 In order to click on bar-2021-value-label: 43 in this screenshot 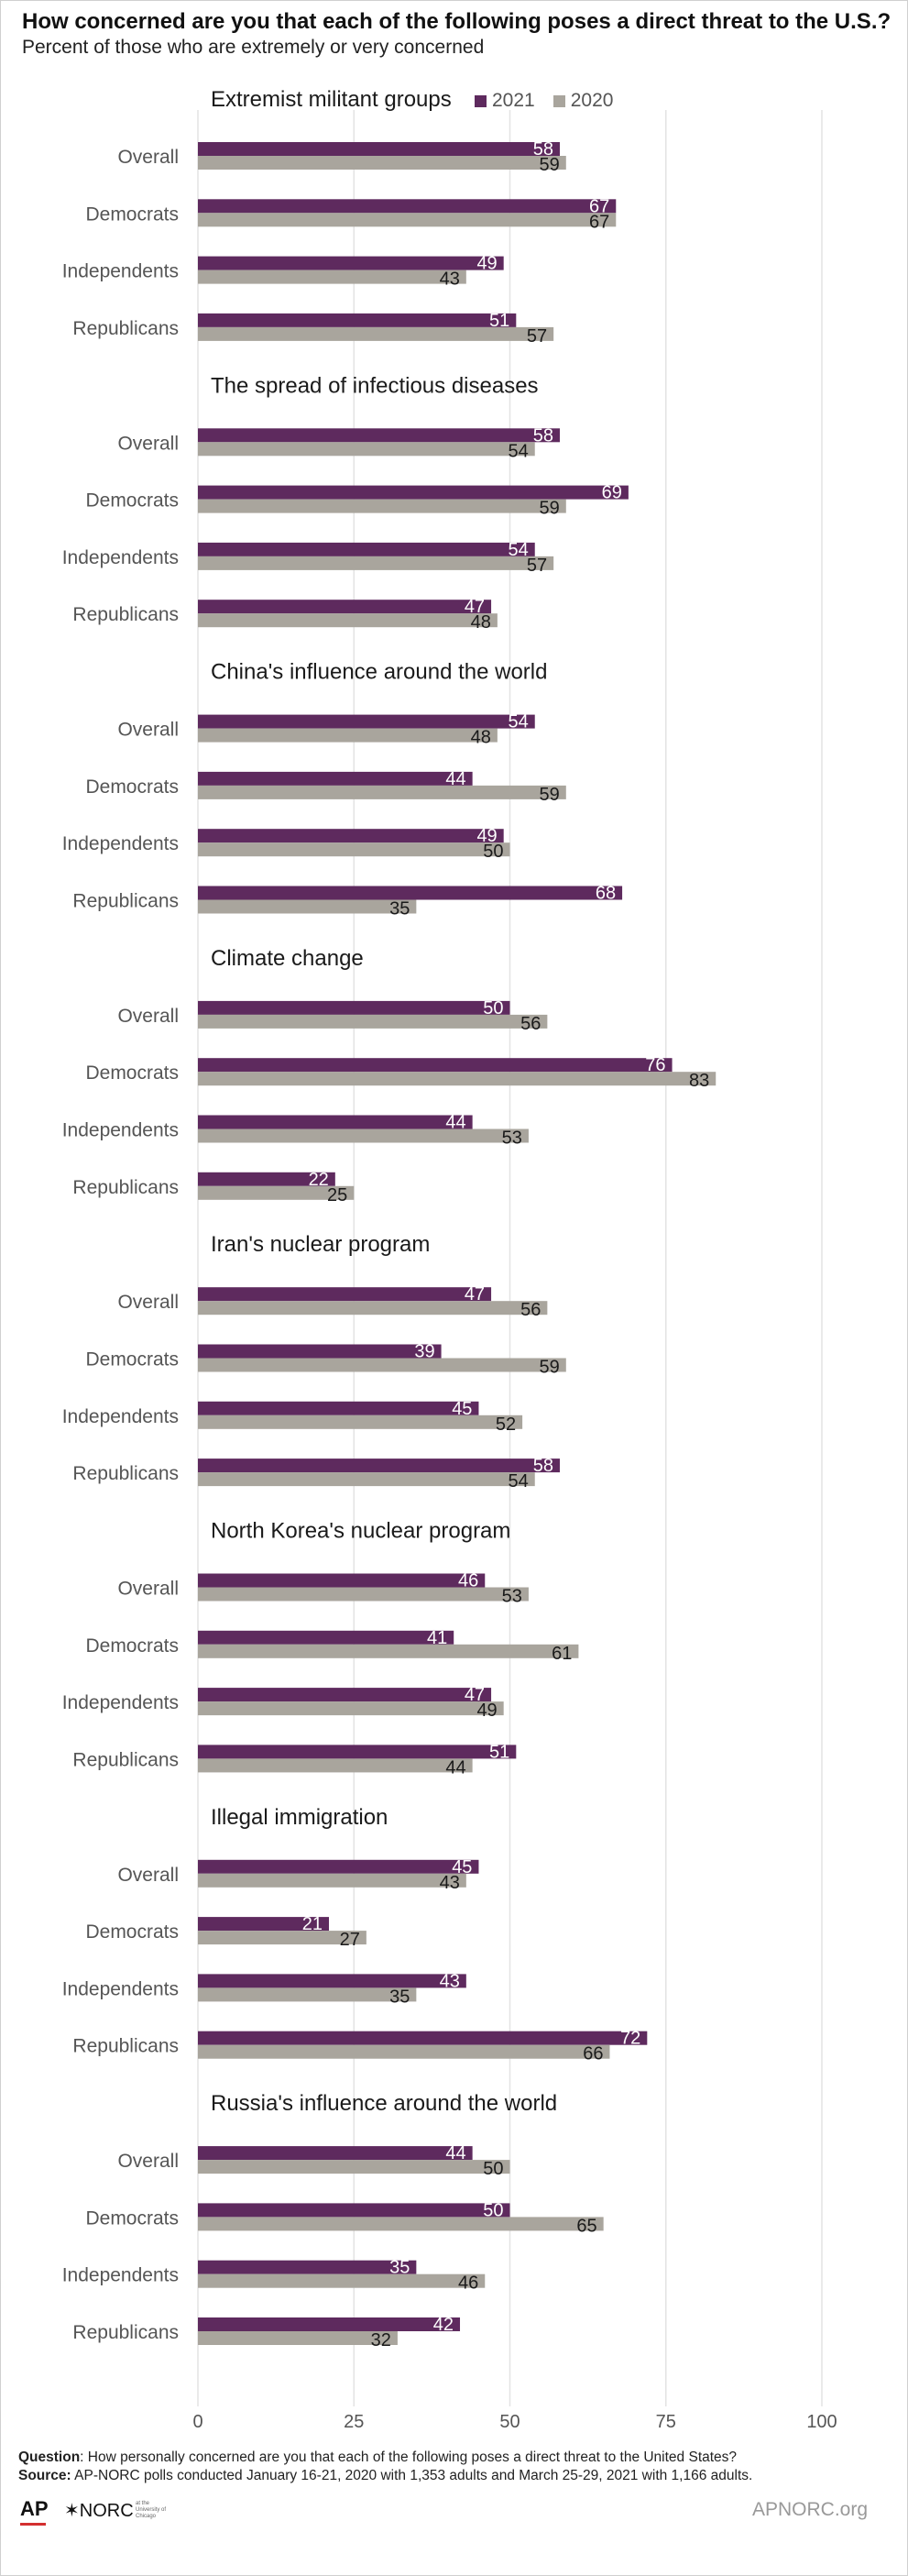, I will do `click(450, 1981)`.